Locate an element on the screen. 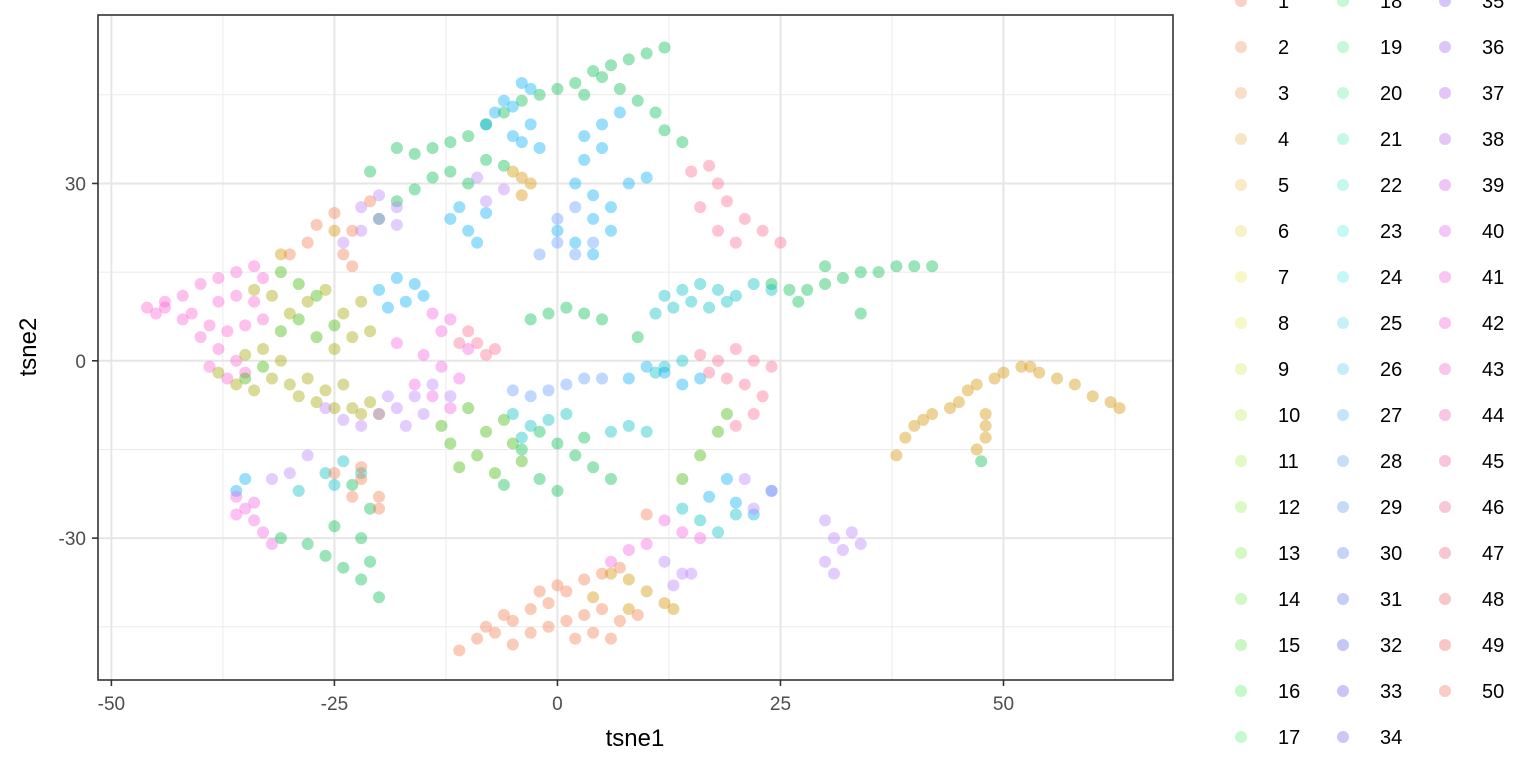  legend-label: 28 is located at coordinates (1391, 462).